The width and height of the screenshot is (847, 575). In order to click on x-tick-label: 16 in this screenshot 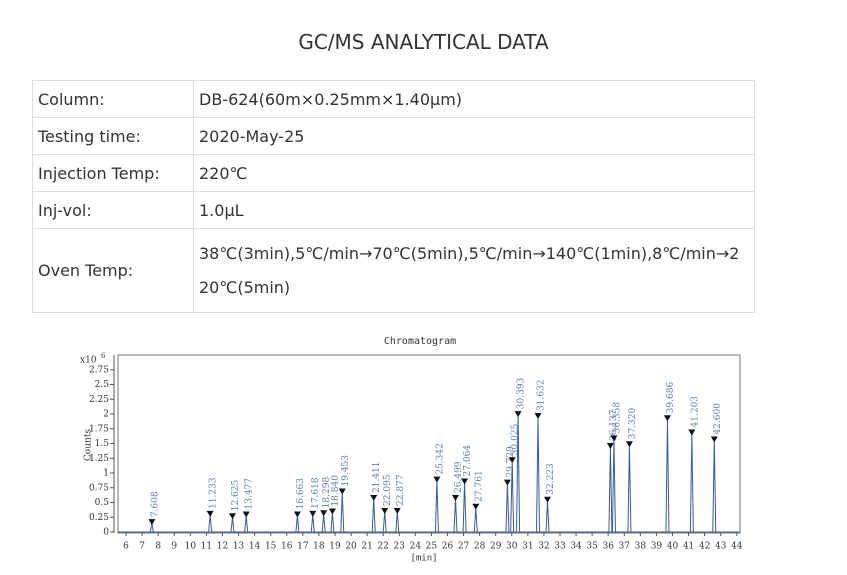, I will do `click(287, 547)`.